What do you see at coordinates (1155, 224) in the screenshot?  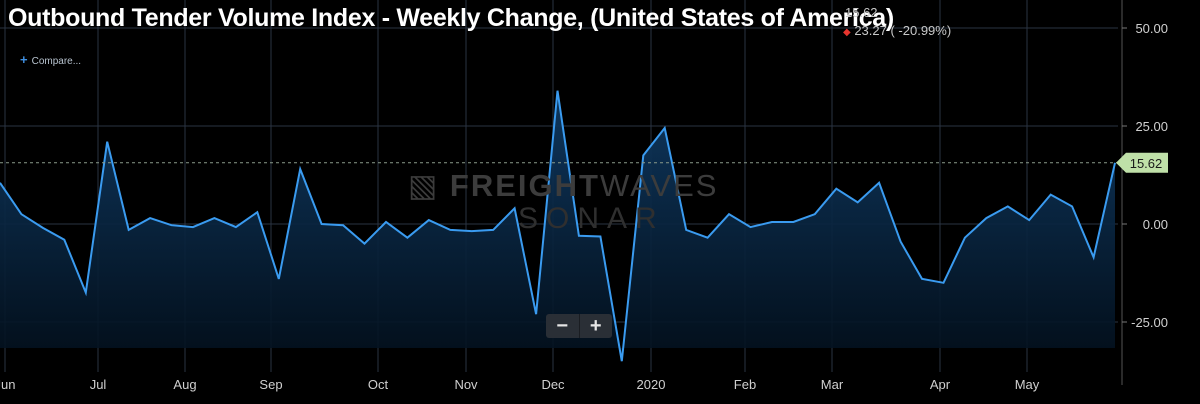 I see `y-tick-label: 0.00` at bounding box center [1155, 224].